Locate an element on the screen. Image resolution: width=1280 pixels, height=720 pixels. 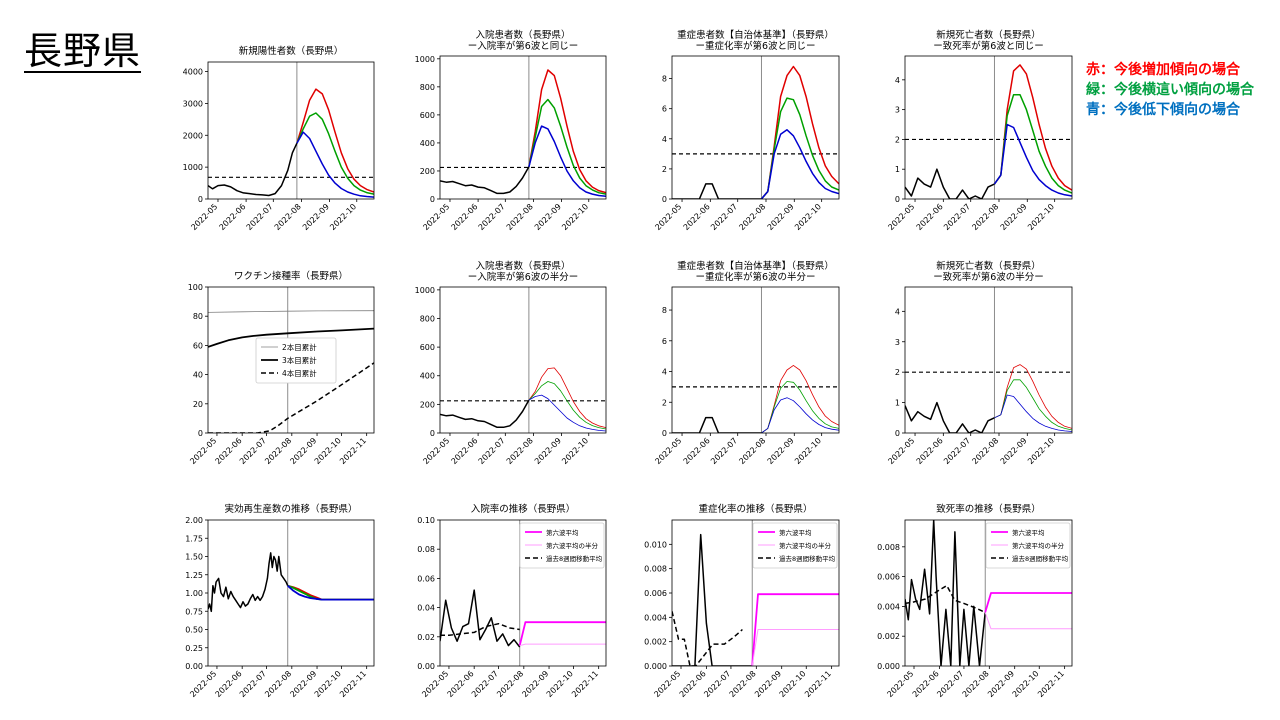
y-tick-label: 100 is located at coordinates (195, 287).